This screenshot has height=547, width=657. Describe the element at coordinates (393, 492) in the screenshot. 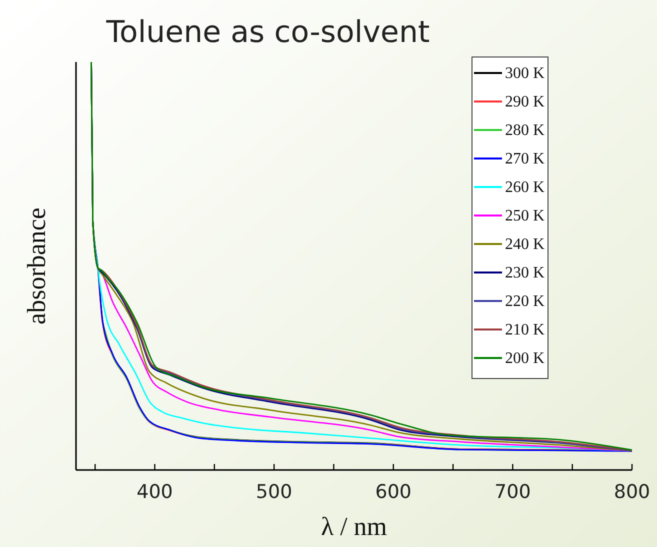

I see `x-tick-label: 600` at that location.